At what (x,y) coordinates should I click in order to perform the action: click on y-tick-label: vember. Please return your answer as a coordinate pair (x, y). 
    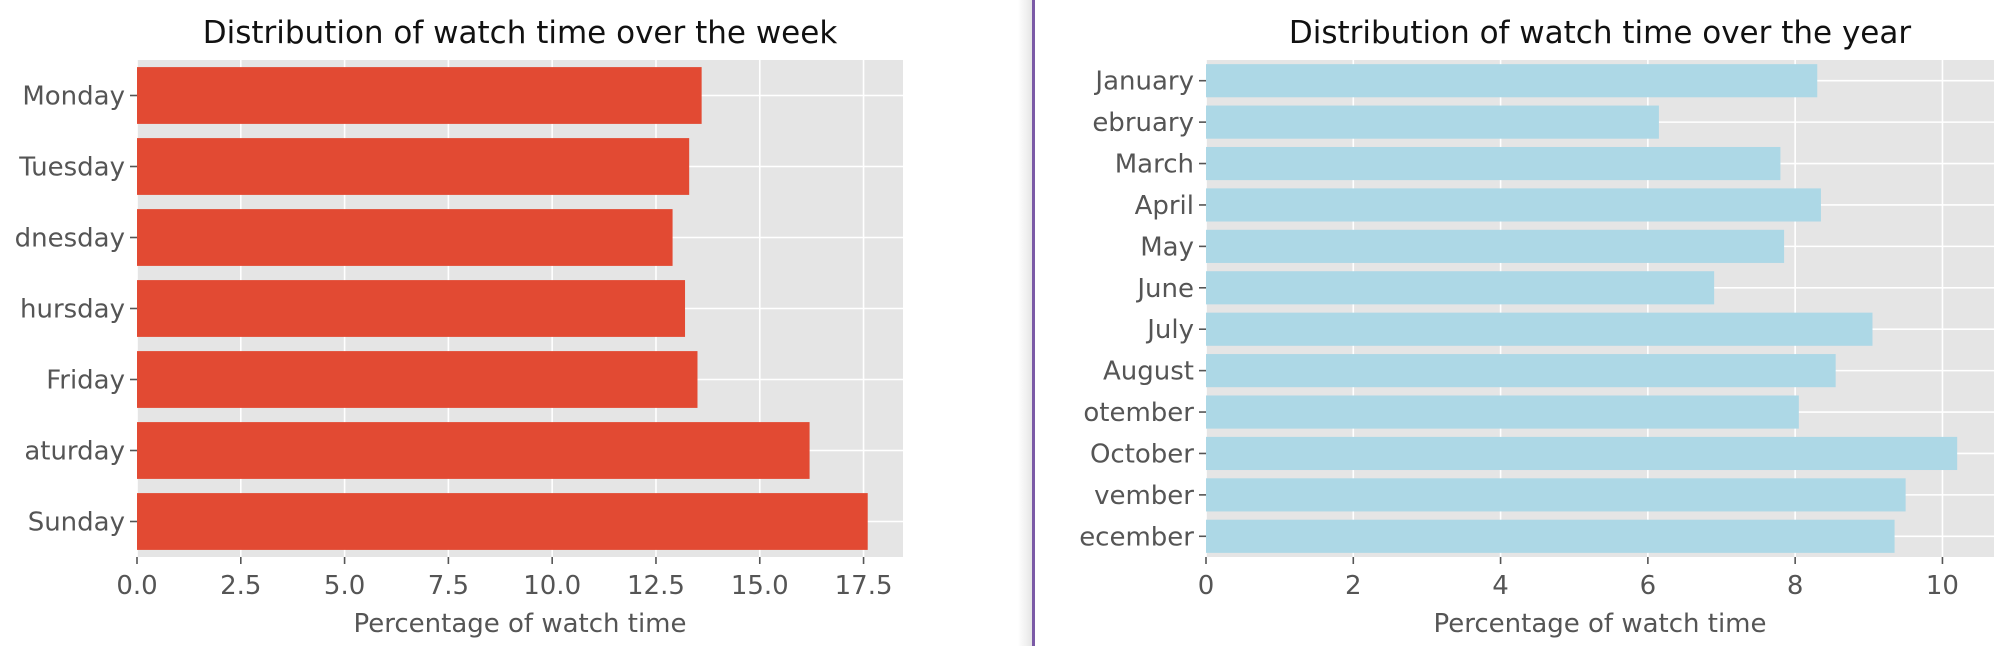
    Looking at the image, I should click on (1144, 496).